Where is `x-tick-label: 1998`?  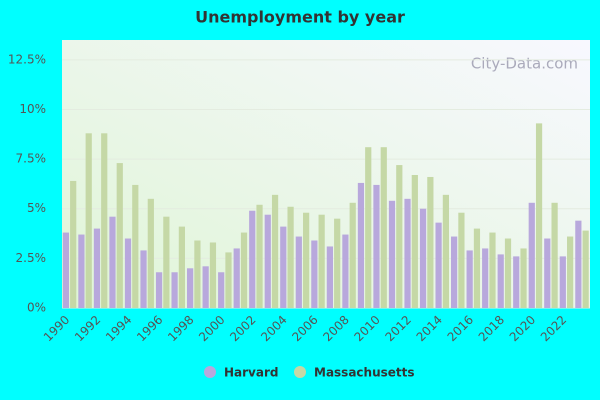
x-tick-label: 1998 is located at coordinates (180, 328).